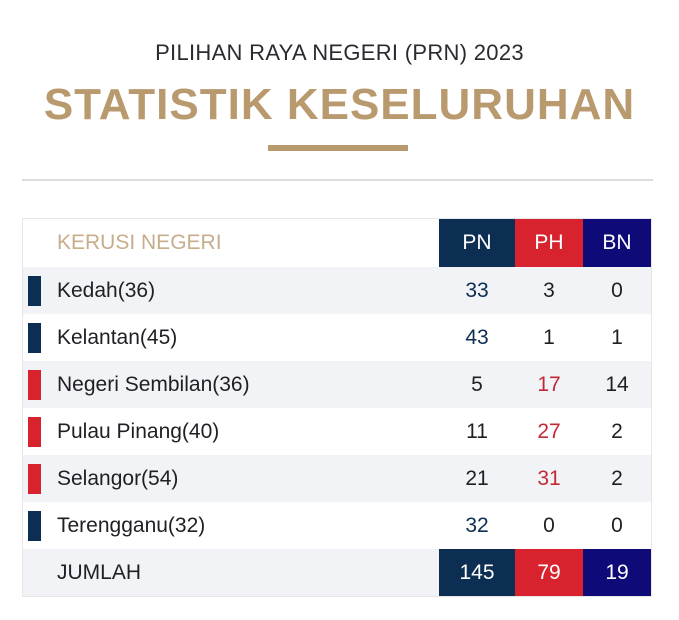  Describe the element at coordinates (337, 478) in the screenshot. I see `table-row: Selangor(54) 21 31 2` at that location.